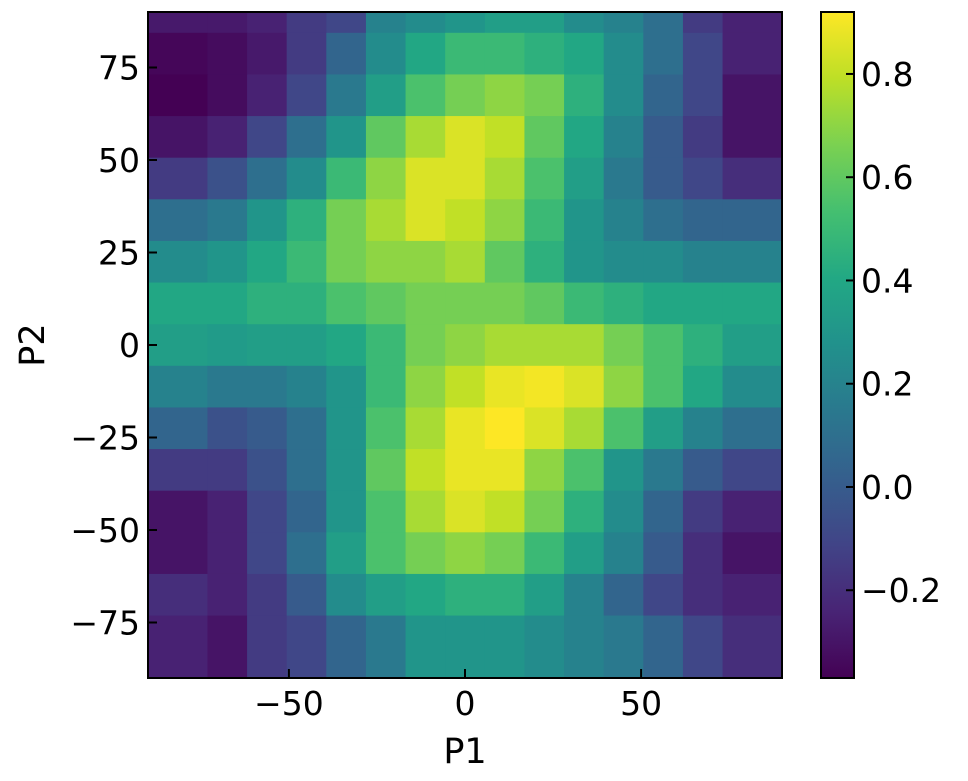  Describe the element at coordinates (887, 177) in the screenshot. I see `colorbar-tick-label: 0.6` at that location.